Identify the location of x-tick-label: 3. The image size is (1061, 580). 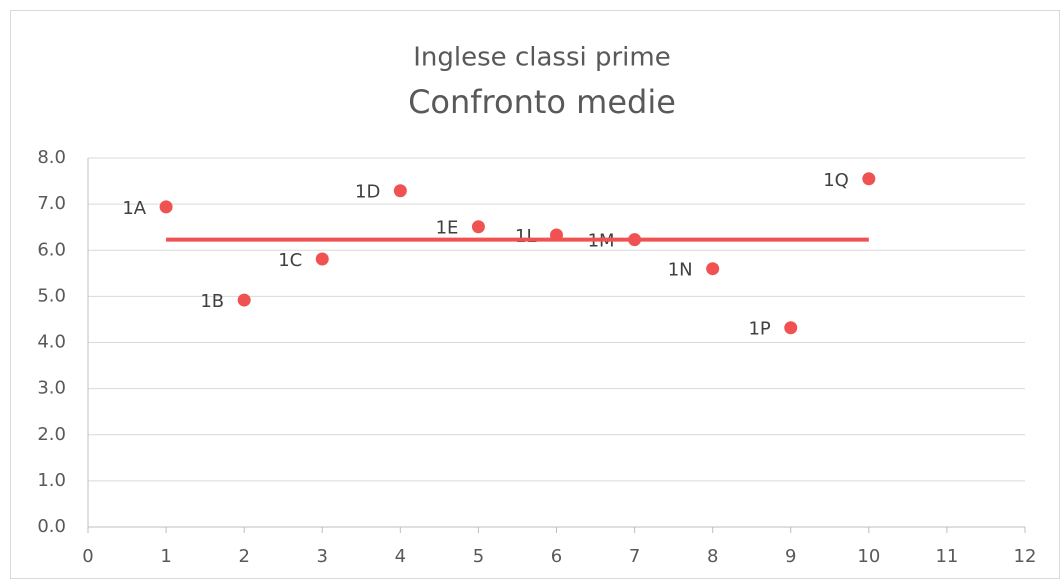
(322, 556).